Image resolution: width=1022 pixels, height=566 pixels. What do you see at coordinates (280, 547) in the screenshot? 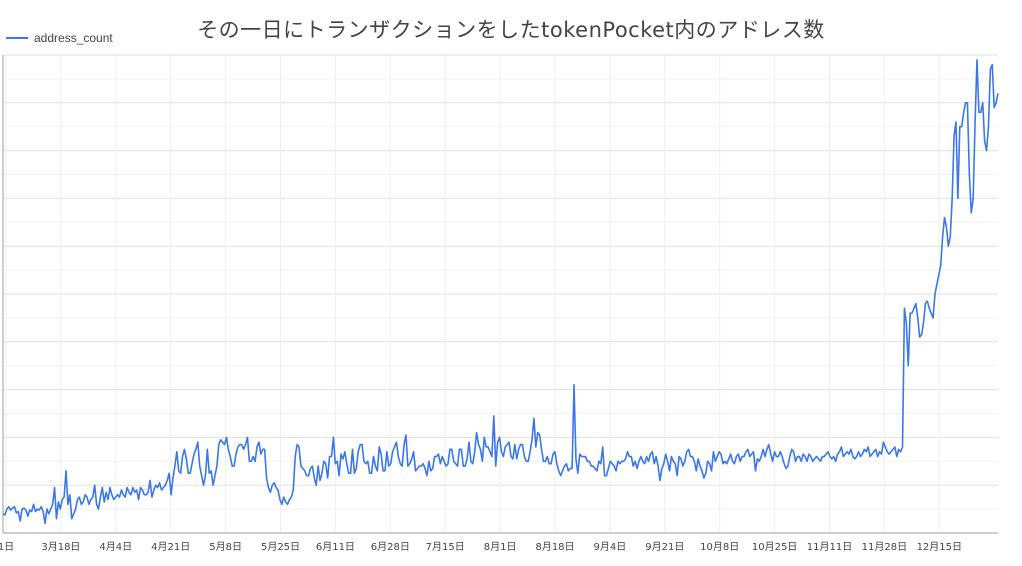
I see `x-tick-label: 5月25日` at bounding box center [280, 547].